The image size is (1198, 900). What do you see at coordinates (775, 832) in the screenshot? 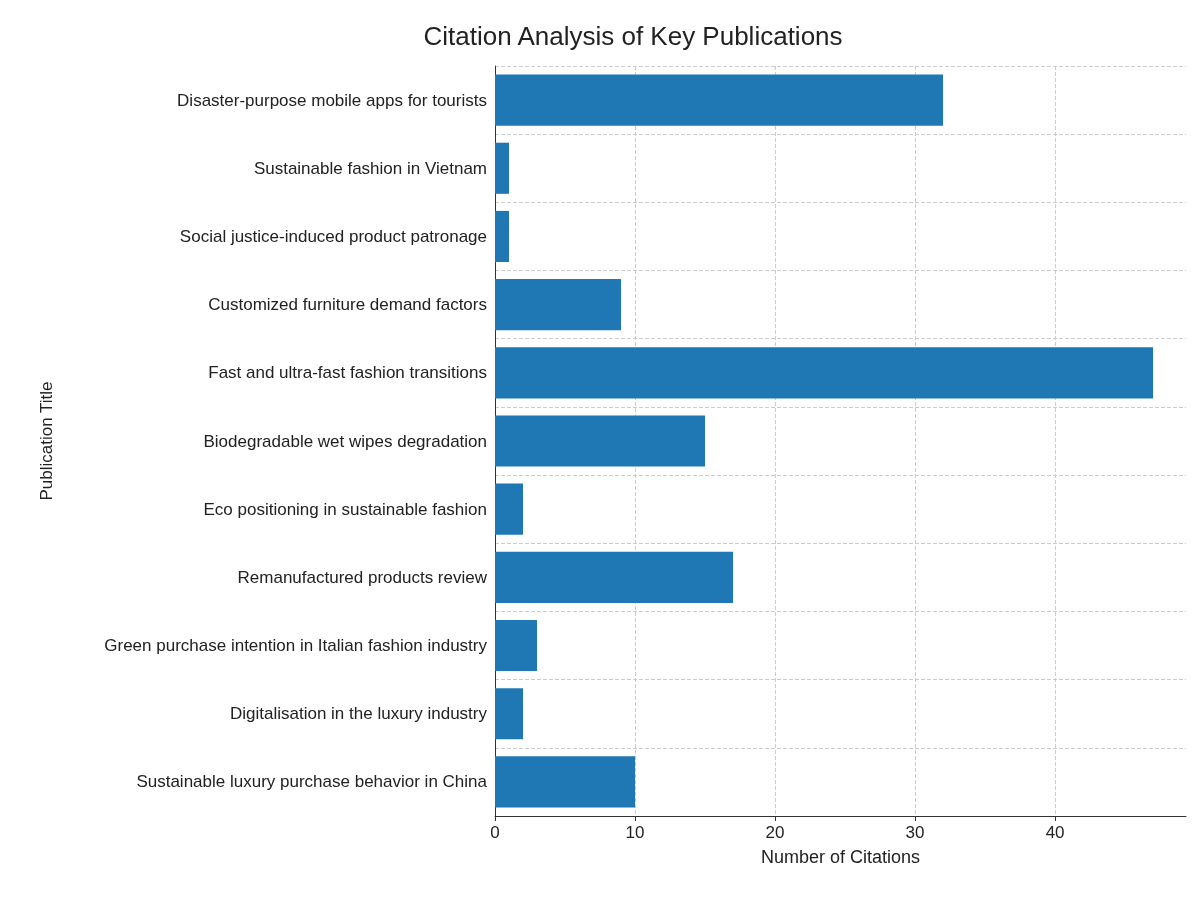
I see `x-tick-label: 20` at bounding box center [775, 832].